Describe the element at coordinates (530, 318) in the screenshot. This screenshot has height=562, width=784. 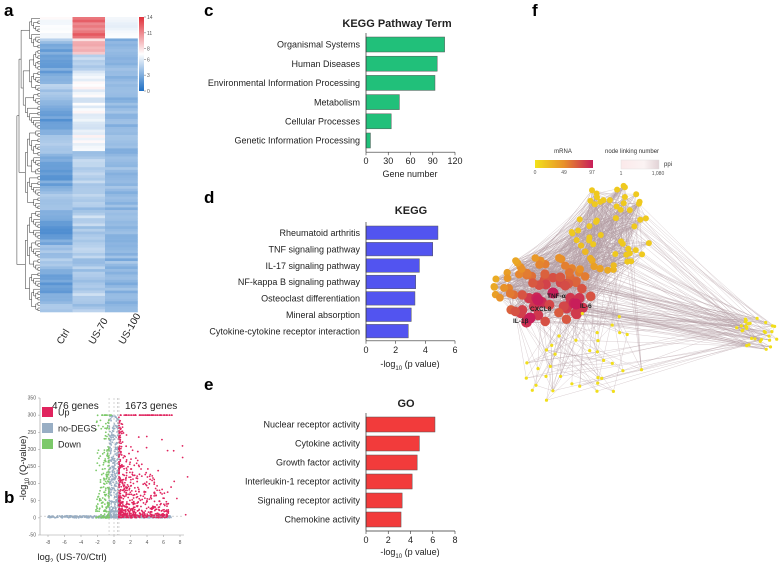
I see `network-hub-node` at that location.